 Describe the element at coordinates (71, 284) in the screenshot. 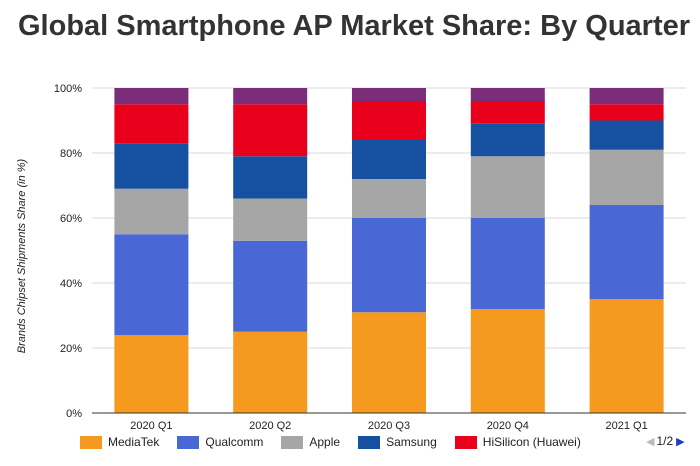

I see `y-tick-label: 40%` at that location.